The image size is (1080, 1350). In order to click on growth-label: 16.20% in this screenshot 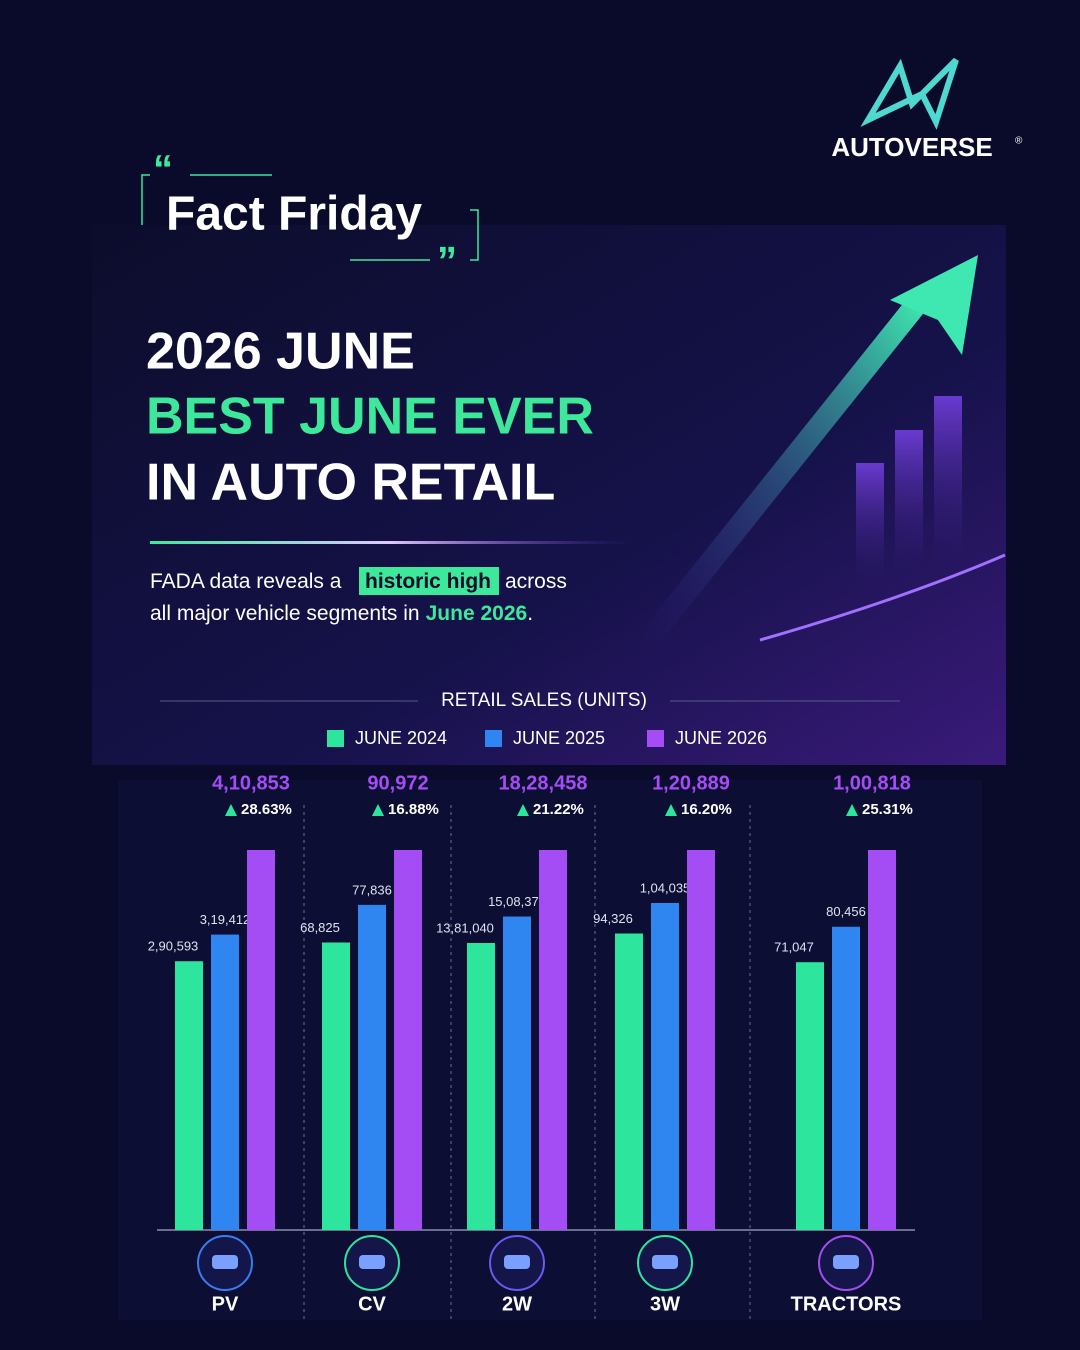, I will do `click(706, 809)`.